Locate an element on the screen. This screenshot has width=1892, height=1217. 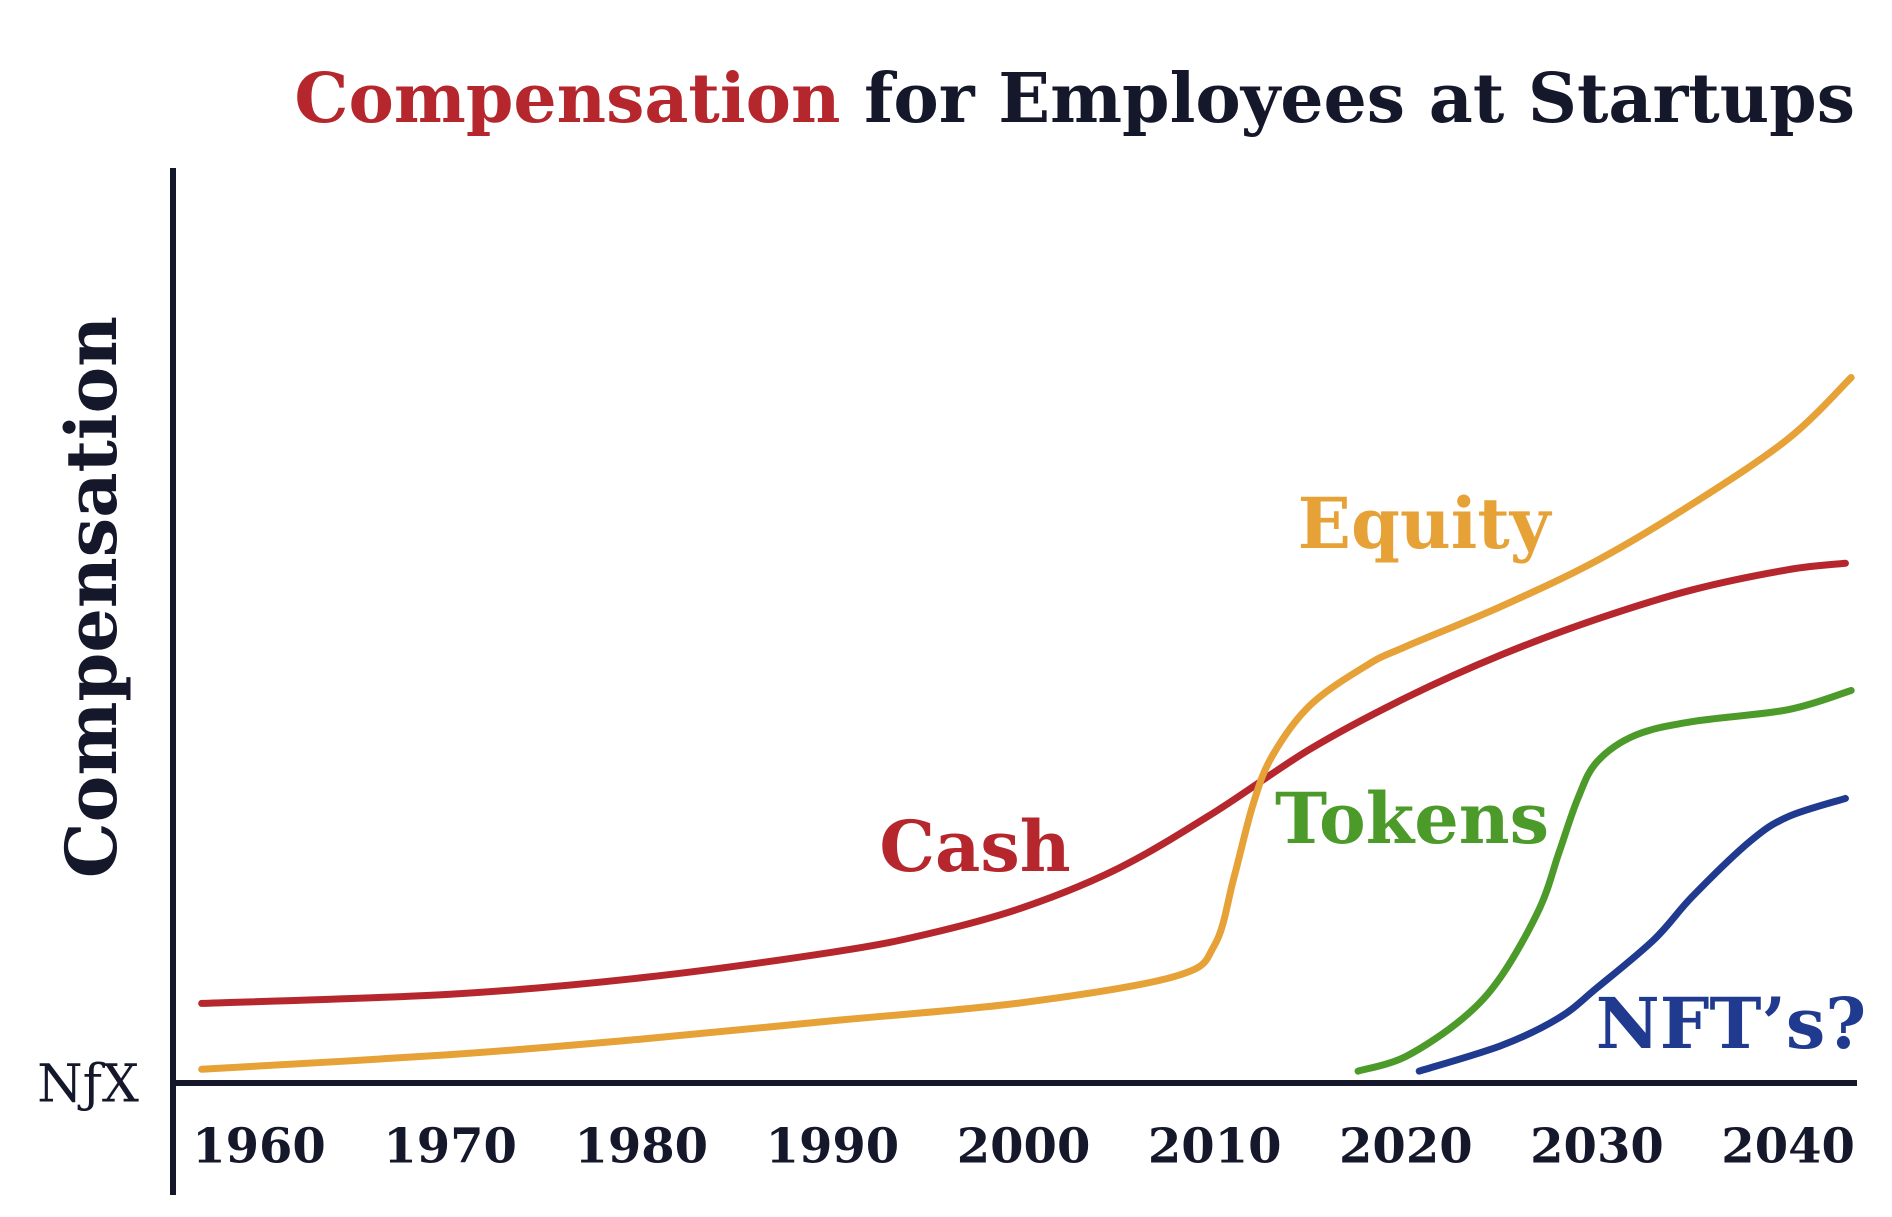
series-label: Tokens is located at coordinates (1412, 818).